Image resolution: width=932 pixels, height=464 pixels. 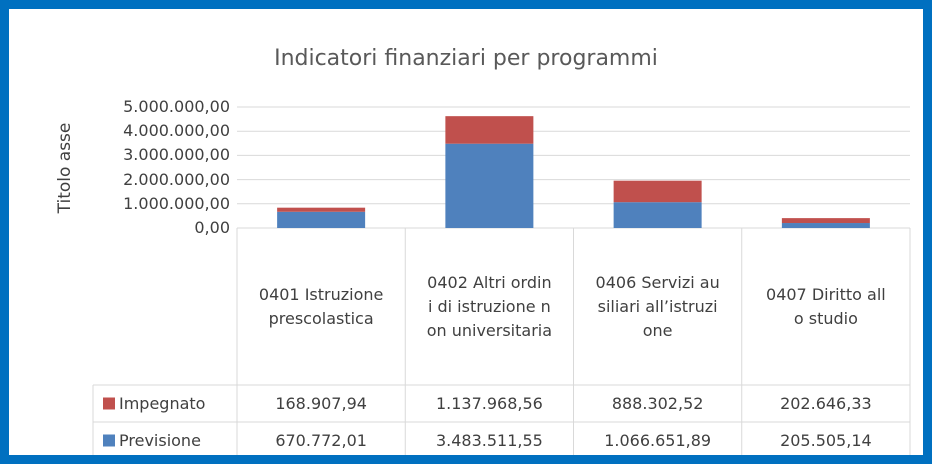 I want to click on table-value: 205.505,14, so click(x=826, y=440).